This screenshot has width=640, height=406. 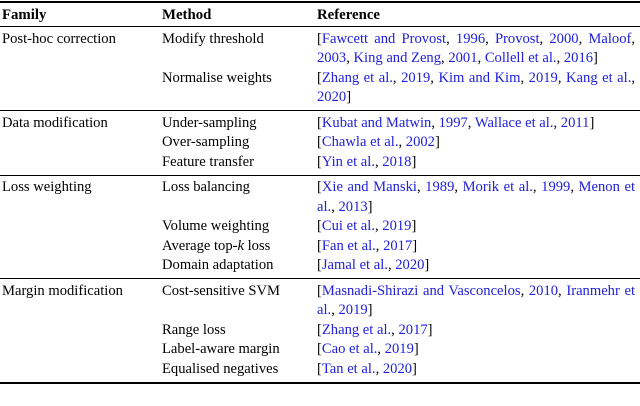 What do you see at coordinates (332, 58) in the screenshot?
I see `citation-link: 2003` at bounding box center [332, 58].